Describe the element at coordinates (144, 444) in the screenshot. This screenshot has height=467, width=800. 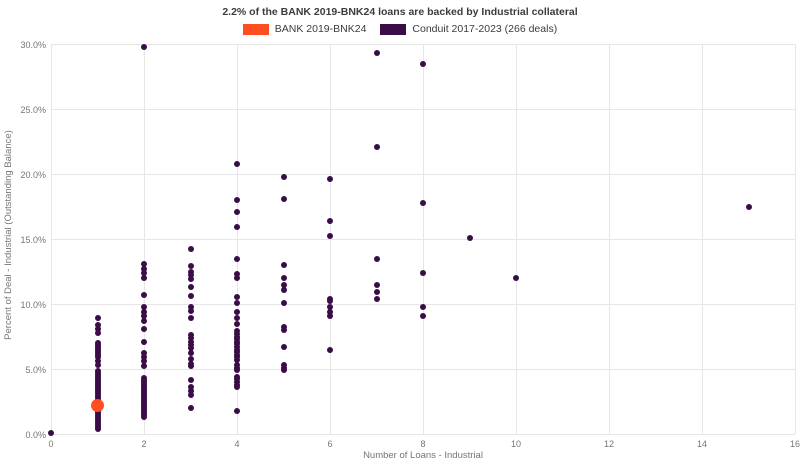
I see `x-tick-label: 2` at that location.